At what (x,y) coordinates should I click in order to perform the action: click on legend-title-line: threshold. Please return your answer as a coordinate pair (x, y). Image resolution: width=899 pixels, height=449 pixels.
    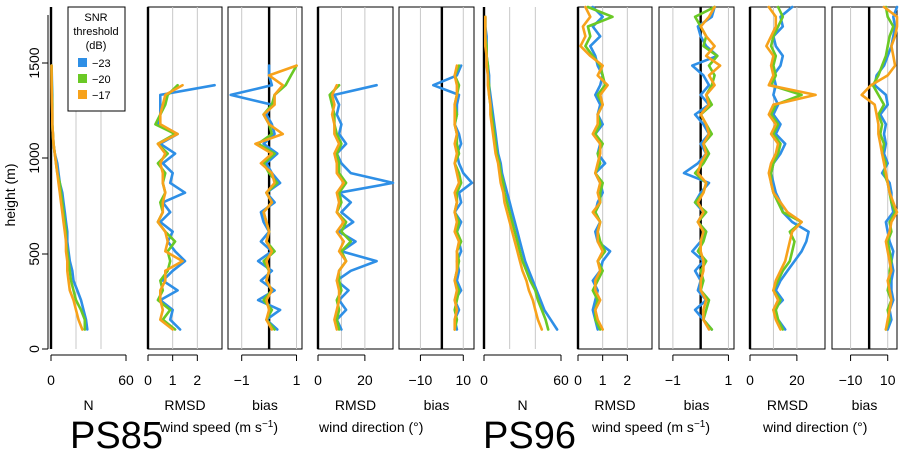
    Looking at the image, I should click on (95, 32).